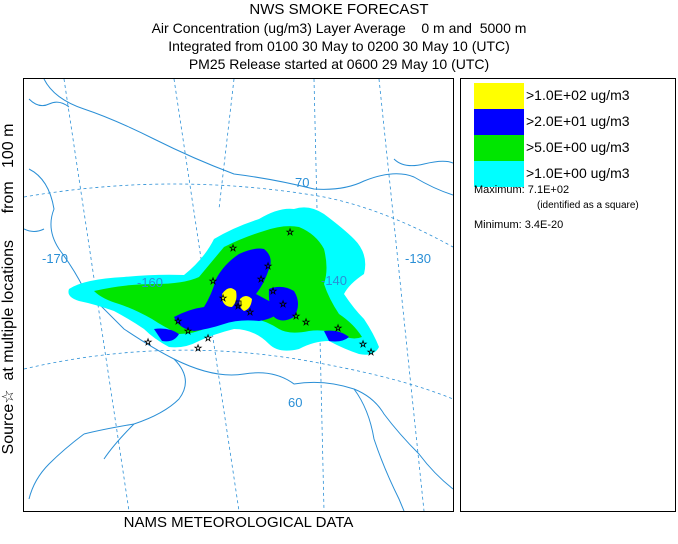  I want to click on lon-130-label: -130, so click(418, 258).